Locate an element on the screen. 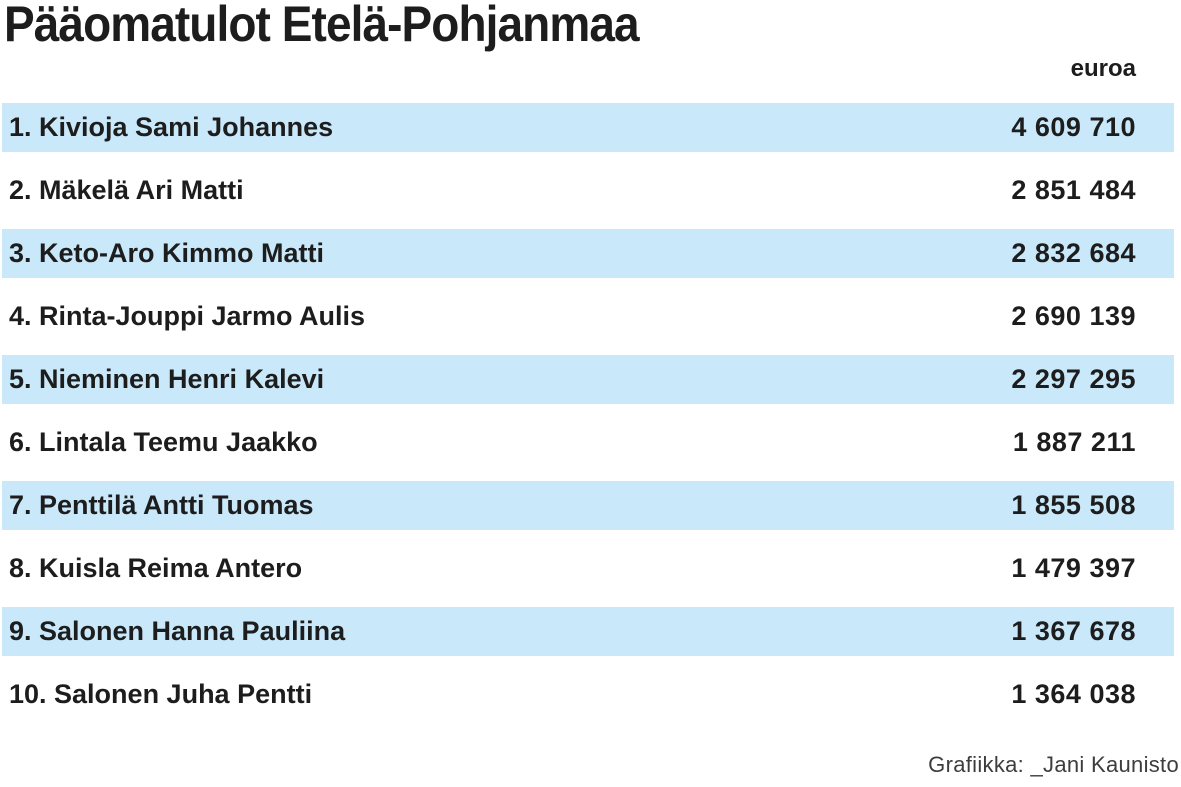  row-name: 5. Nieminen Henri Kalevi is located at coordinates (167, 379).